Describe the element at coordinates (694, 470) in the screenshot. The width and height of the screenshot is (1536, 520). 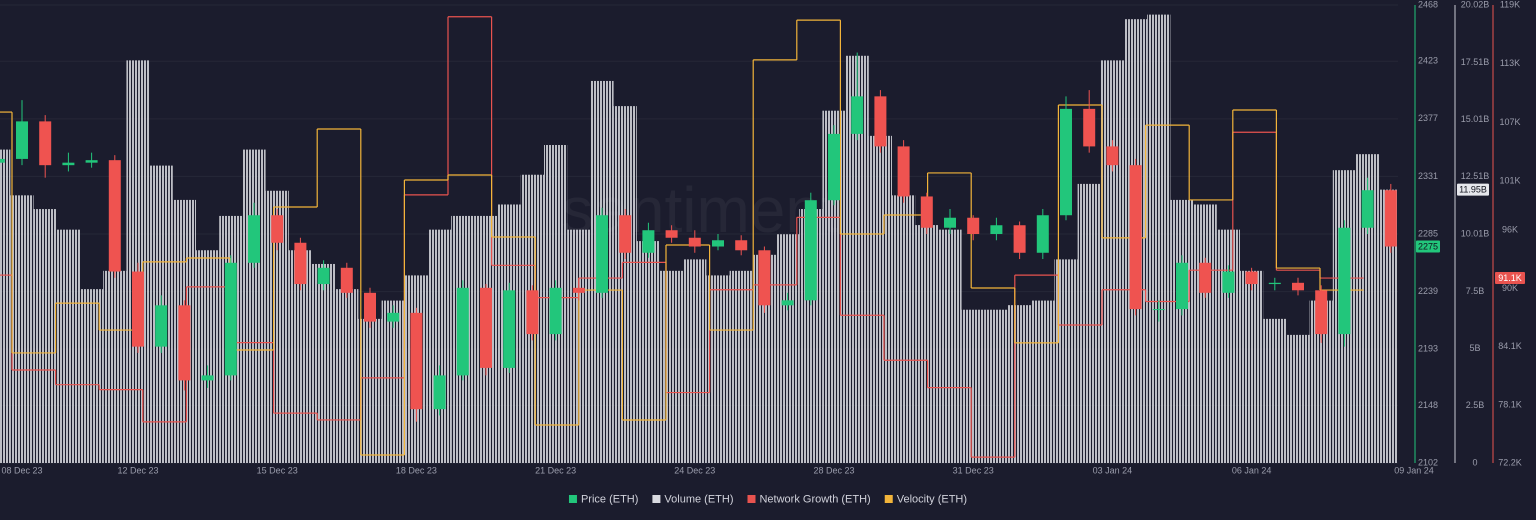
I see `x-tick-label: 24 Dec 23` at that location.